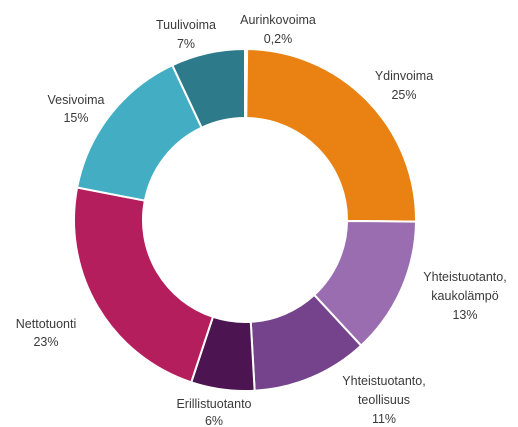 This screenshot has width=518, height=427. Describe the element at coordinates (464, 286) in the screenshot. I see `label-name-chp-district-heat-line1: Yhteistuotanto, kaukolämpö` at that location.